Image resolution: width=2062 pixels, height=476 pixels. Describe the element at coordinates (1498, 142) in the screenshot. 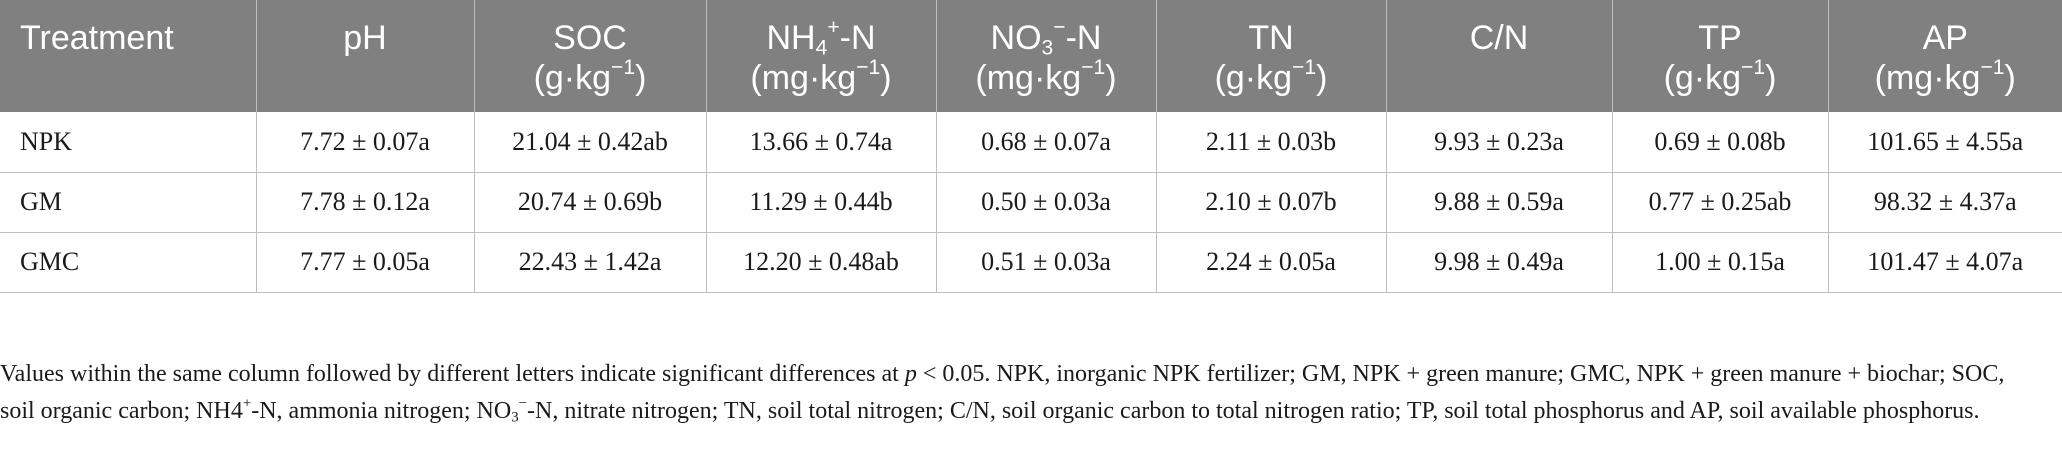

I see `cell-cn: 9.93 ± 0.23a` at that location.